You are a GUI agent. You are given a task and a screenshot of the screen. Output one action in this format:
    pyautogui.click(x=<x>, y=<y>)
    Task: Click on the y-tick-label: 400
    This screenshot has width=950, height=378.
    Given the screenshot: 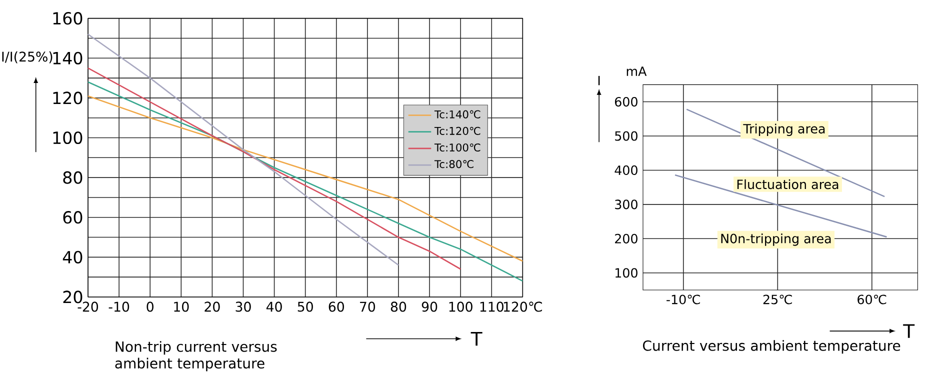 What is the action you would take?
    pyautogui.click(x=626, y=170)
    